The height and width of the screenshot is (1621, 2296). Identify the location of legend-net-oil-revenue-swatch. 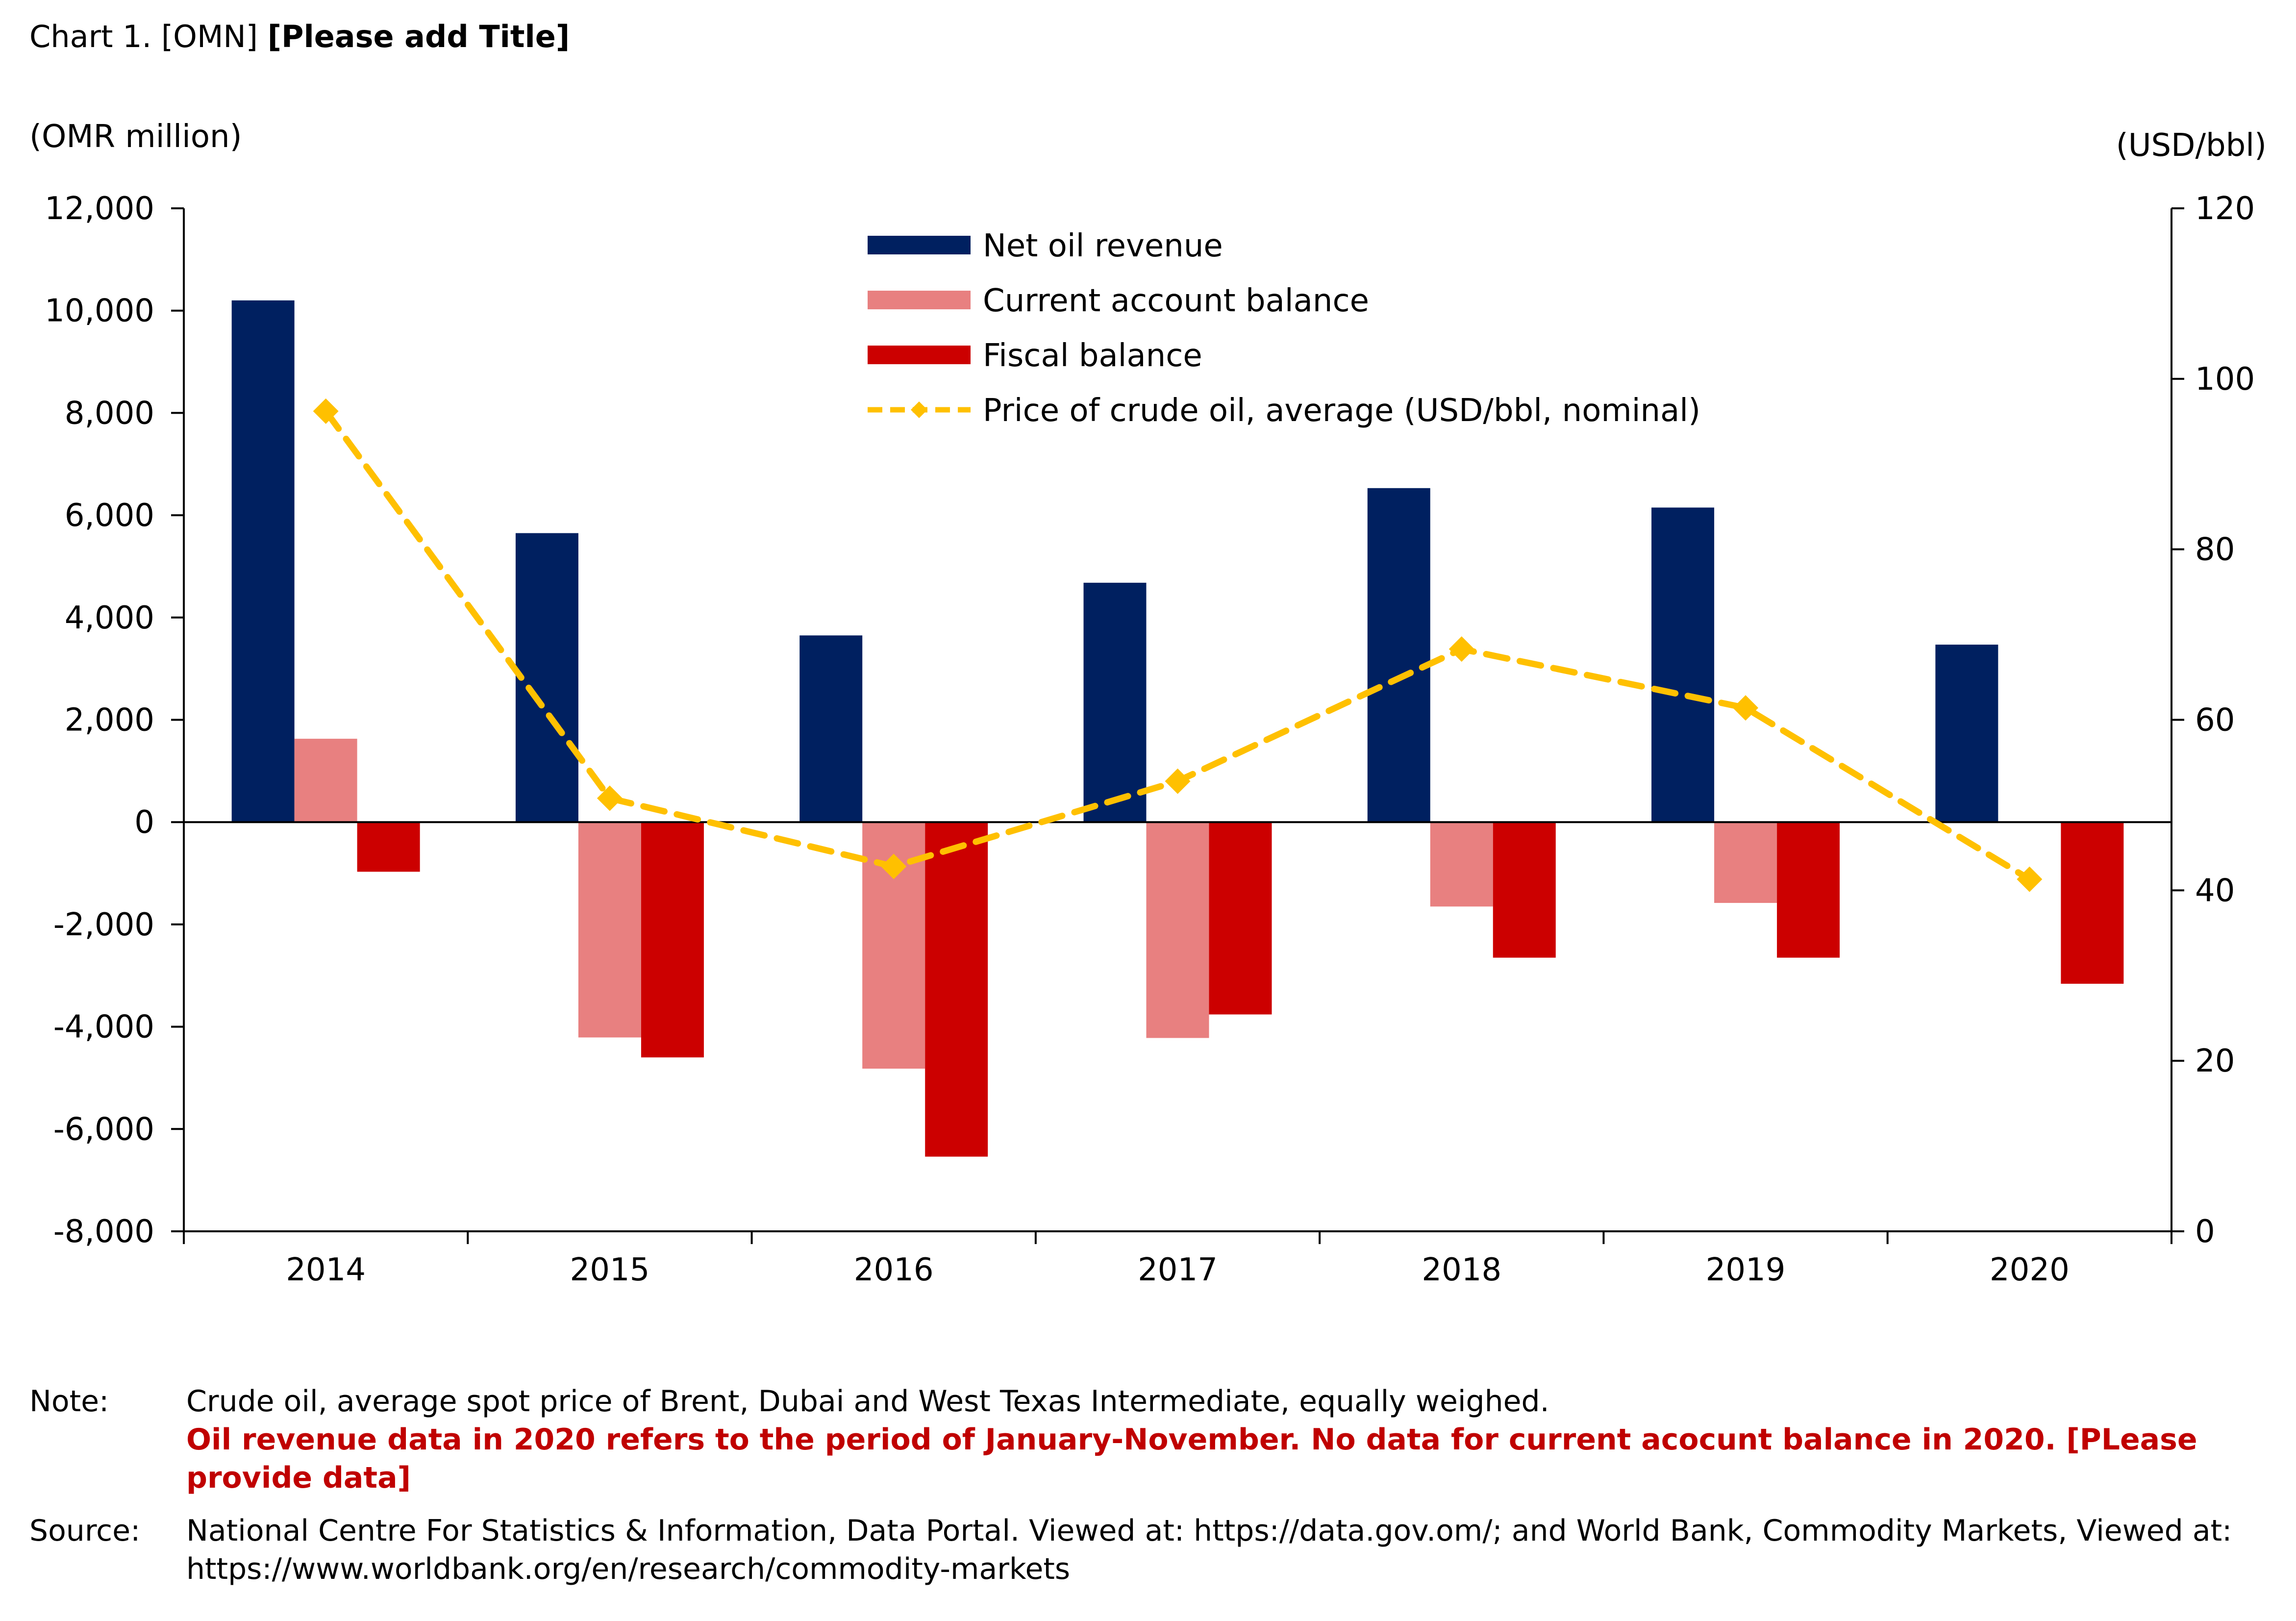
(919, 245).